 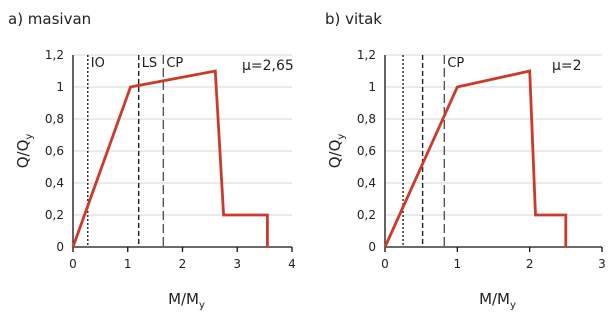 I want to click on ductility-annotation: μ=2, so click(x=567, y=66).